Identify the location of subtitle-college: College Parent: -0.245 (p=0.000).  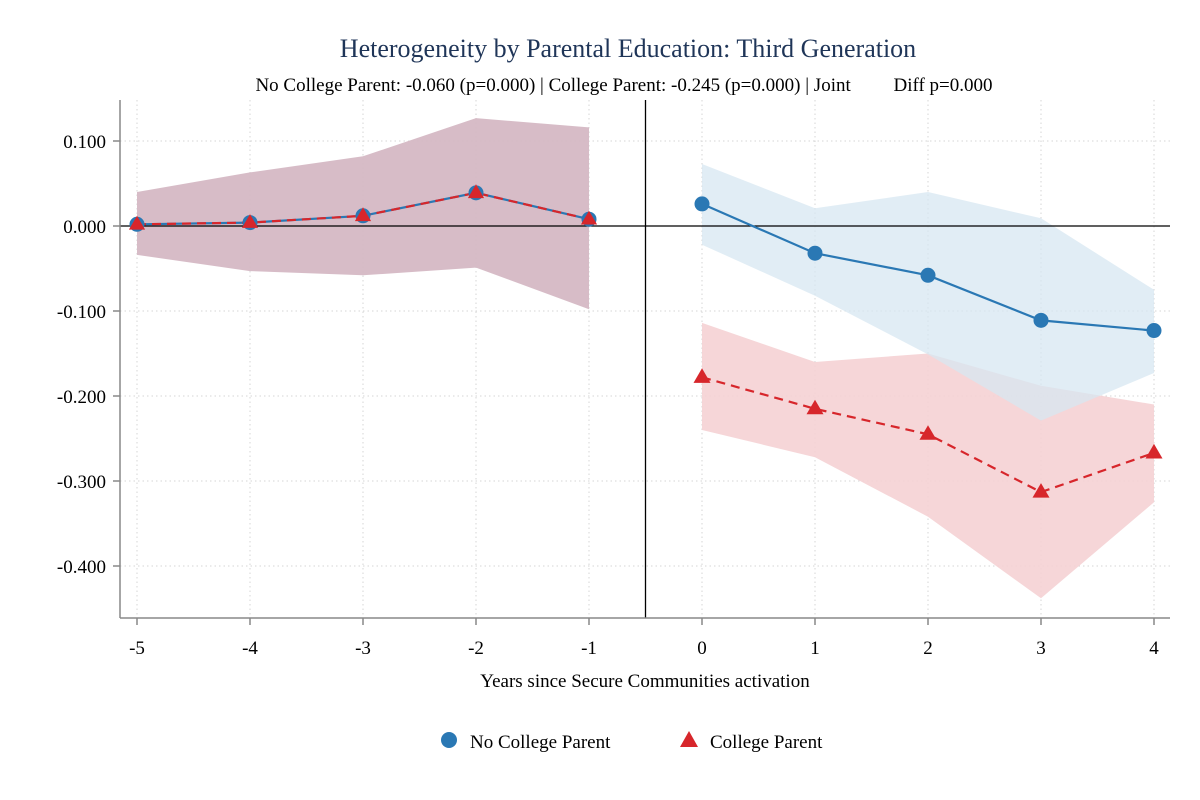
(675, 85).